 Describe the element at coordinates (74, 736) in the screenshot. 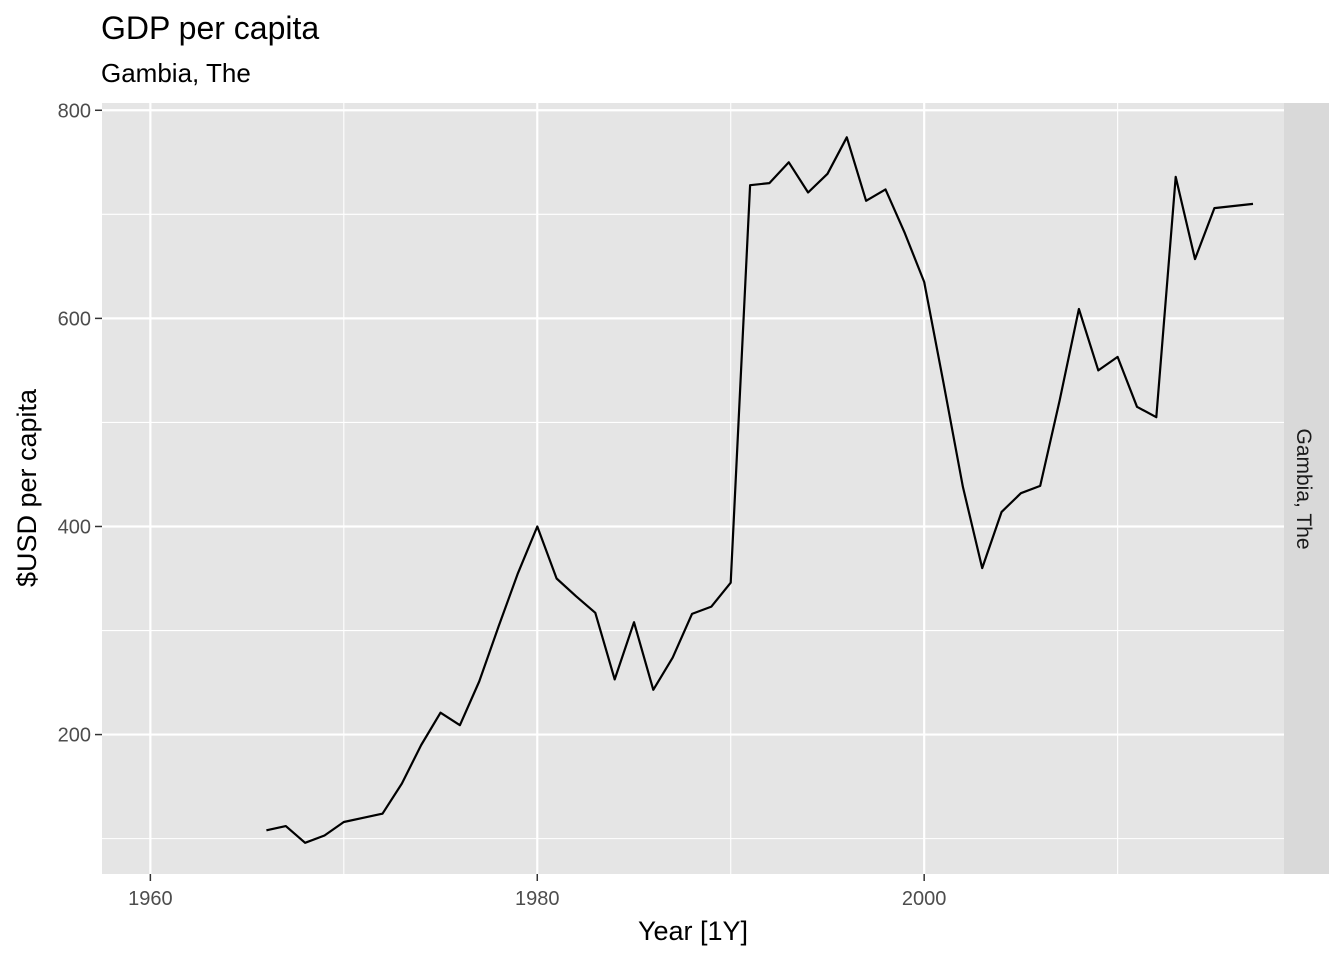

I see `y-tick-label: 200` at that location.